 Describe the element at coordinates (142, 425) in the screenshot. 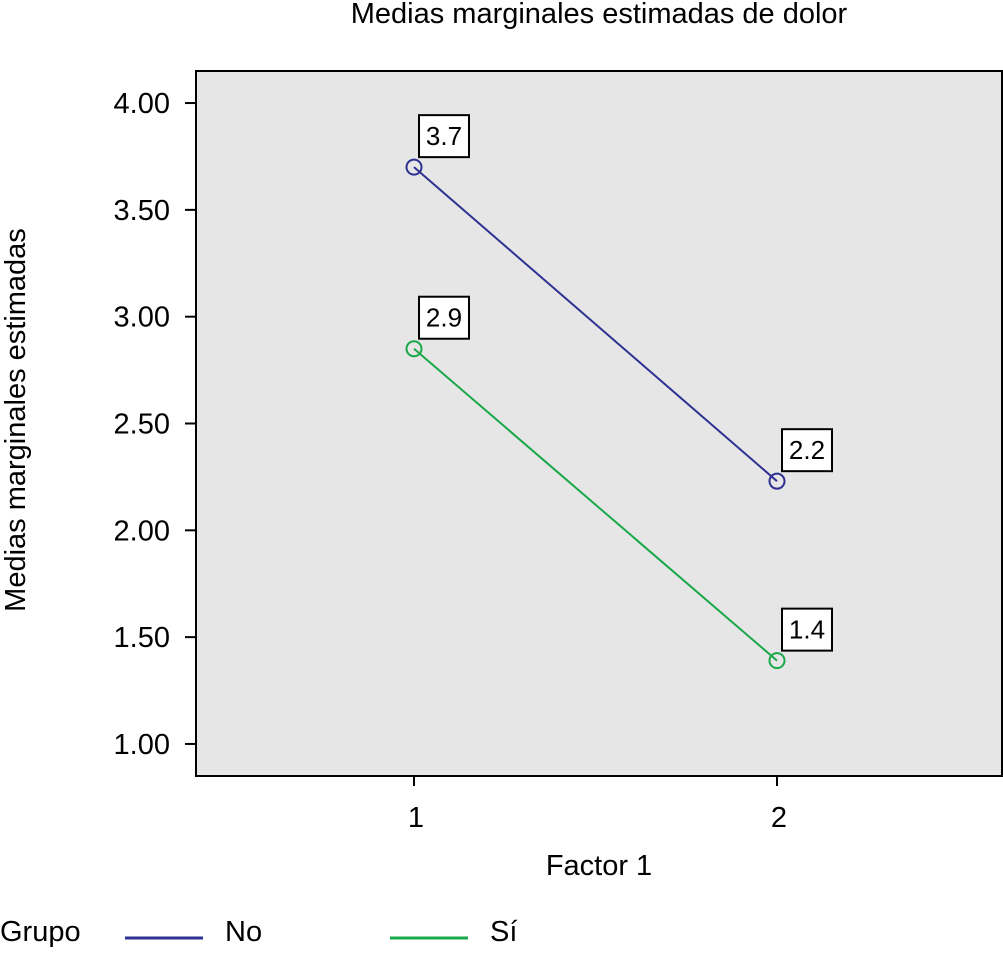

I see `y-tick-label: 2.50` at that location.